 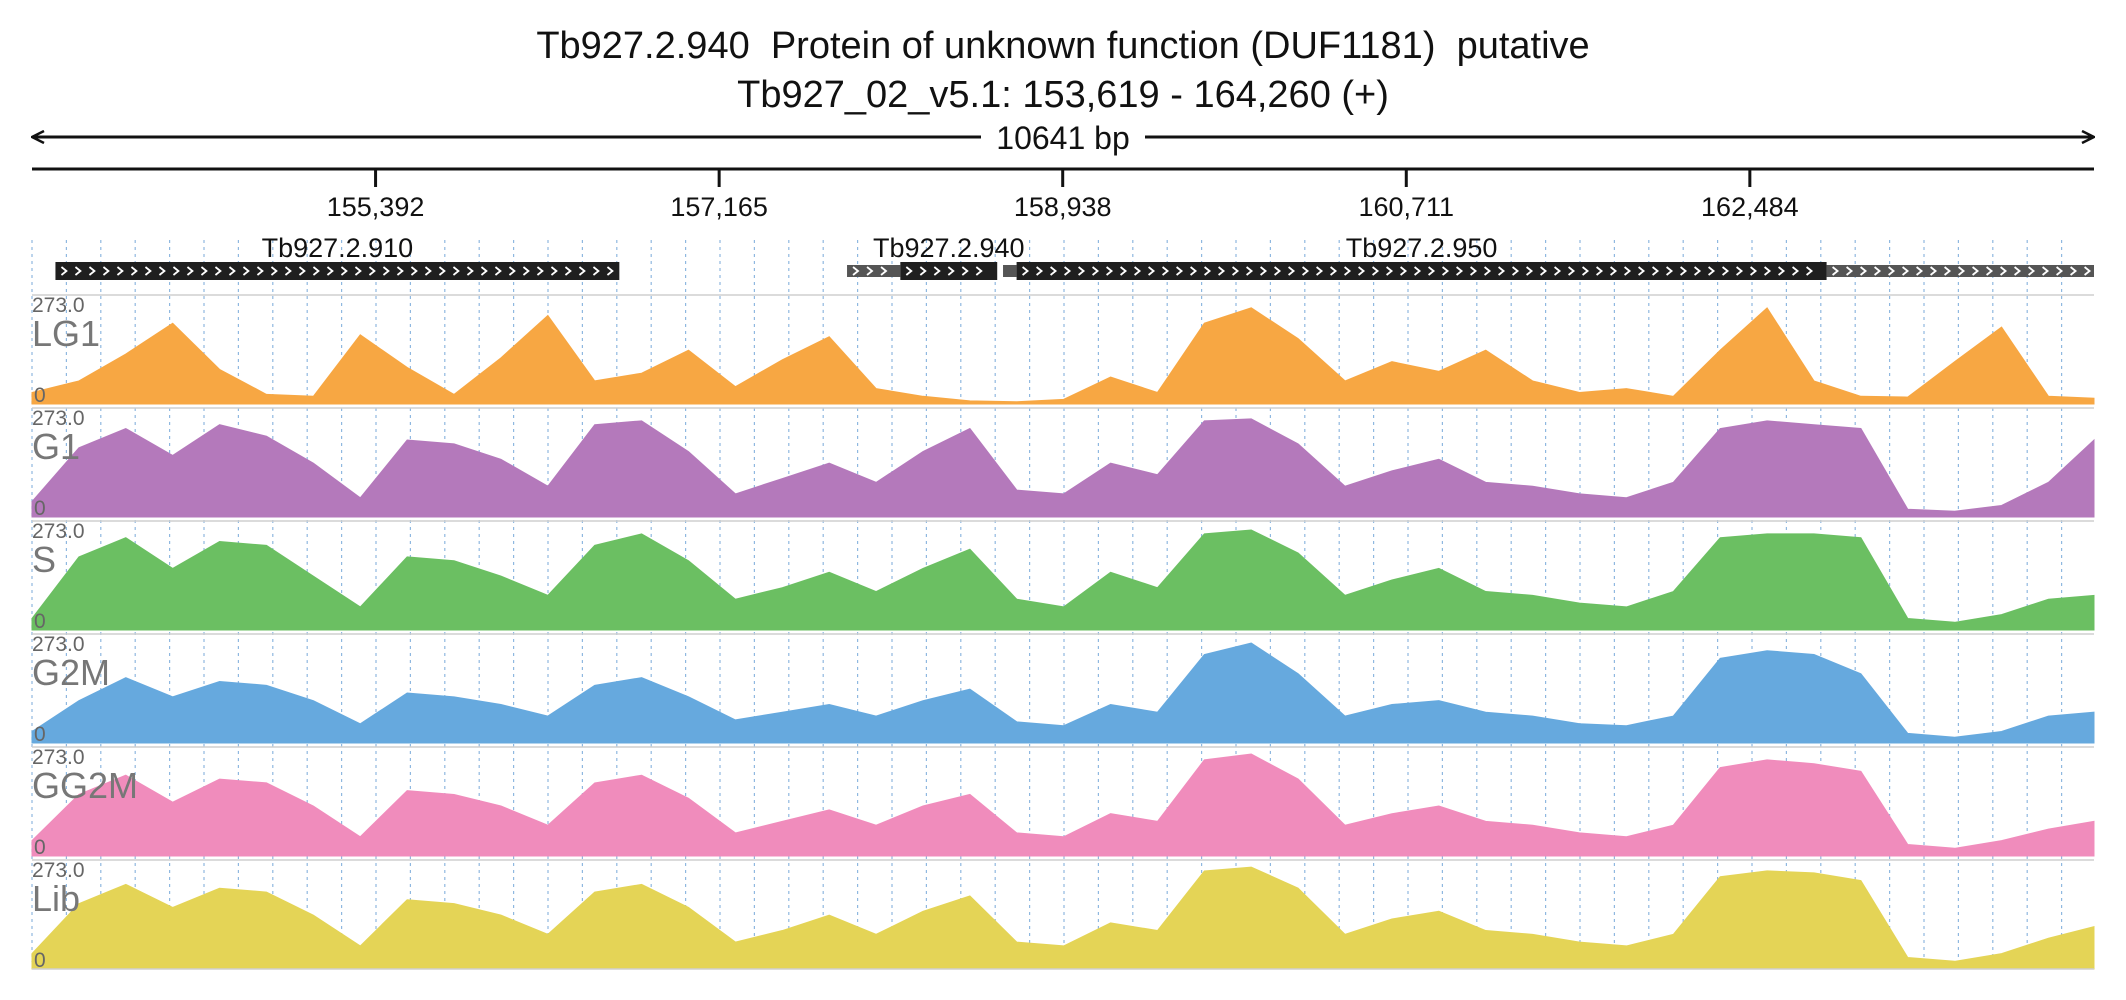 I want to click on gene-label: Tb927.2.910, so click(x=338, y=248).